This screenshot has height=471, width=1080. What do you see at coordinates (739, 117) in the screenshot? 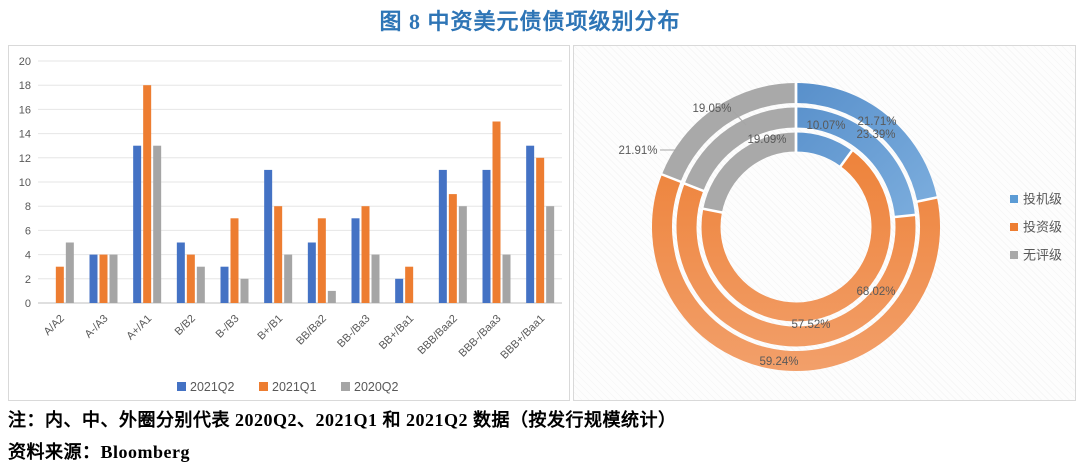
I see `leader-line` at bounding box center [739, 117].